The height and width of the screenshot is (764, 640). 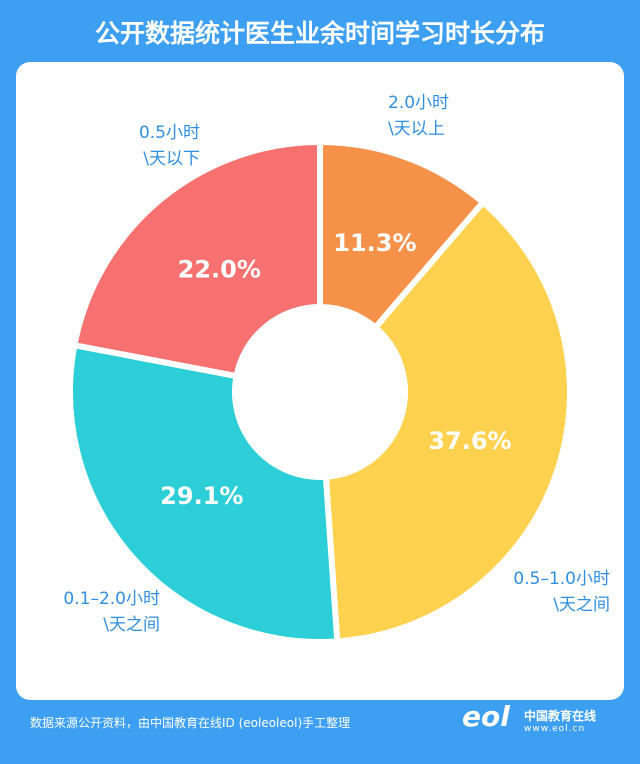 I want to click on logo-name: 中国教育在线, so click(x=560, y=716).